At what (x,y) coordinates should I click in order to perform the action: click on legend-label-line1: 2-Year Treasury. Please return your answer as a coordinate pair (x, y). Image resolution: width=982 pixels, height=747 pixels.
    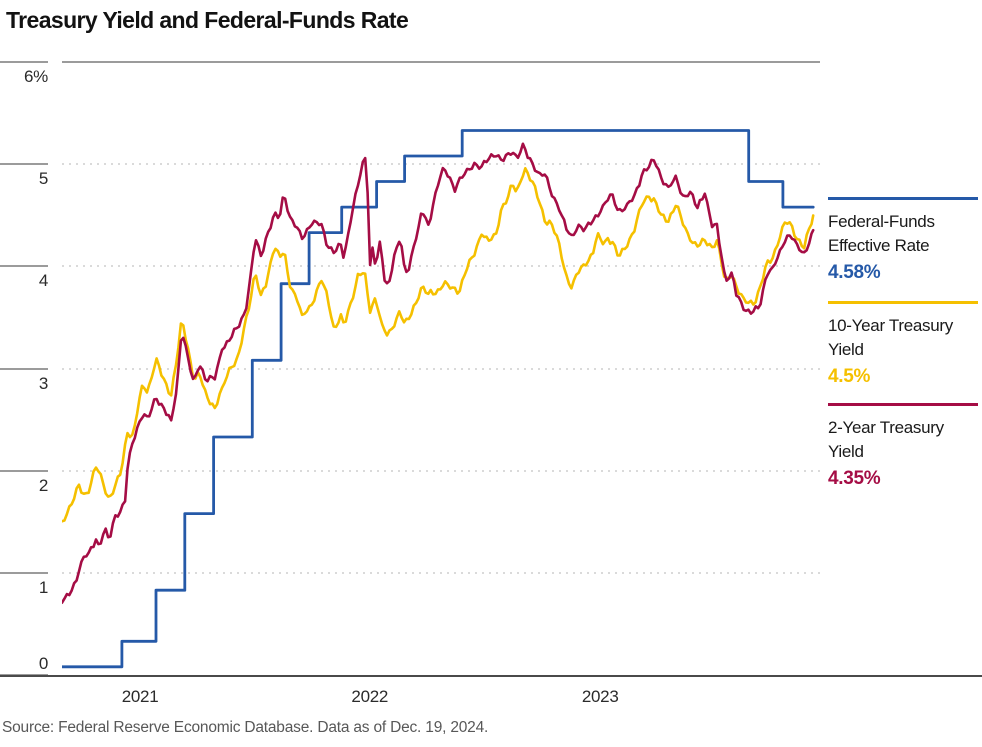
    Looking at the image, I should click on (886, 427).